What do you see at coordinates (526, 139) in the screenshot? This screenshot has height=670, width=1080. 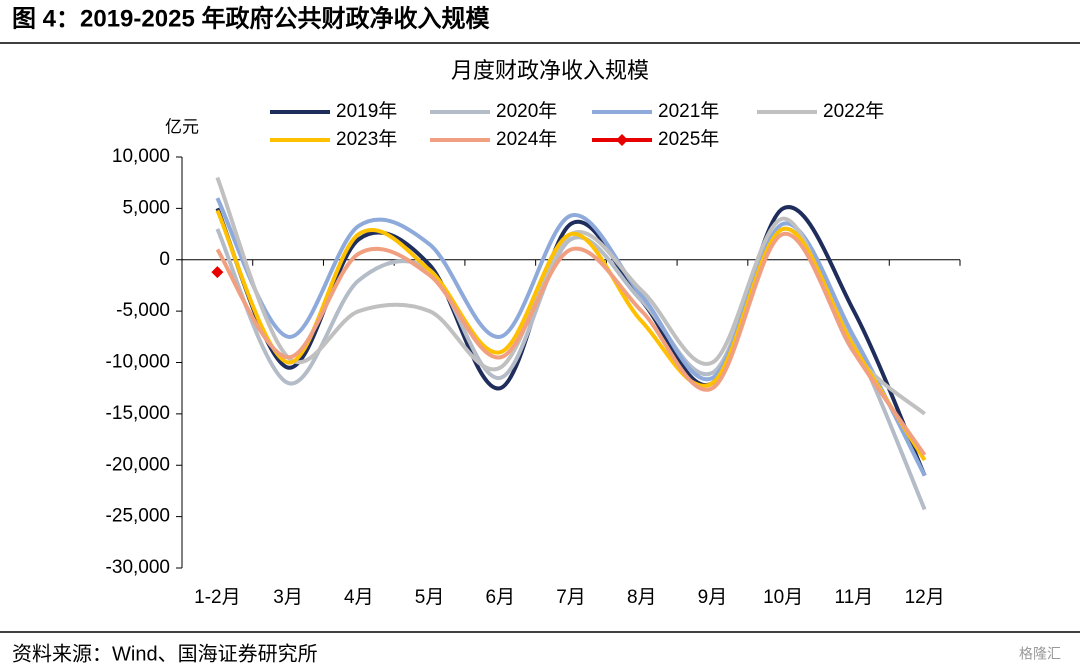 I see `legend-label: 2024年` at bounding box center [526, 139].